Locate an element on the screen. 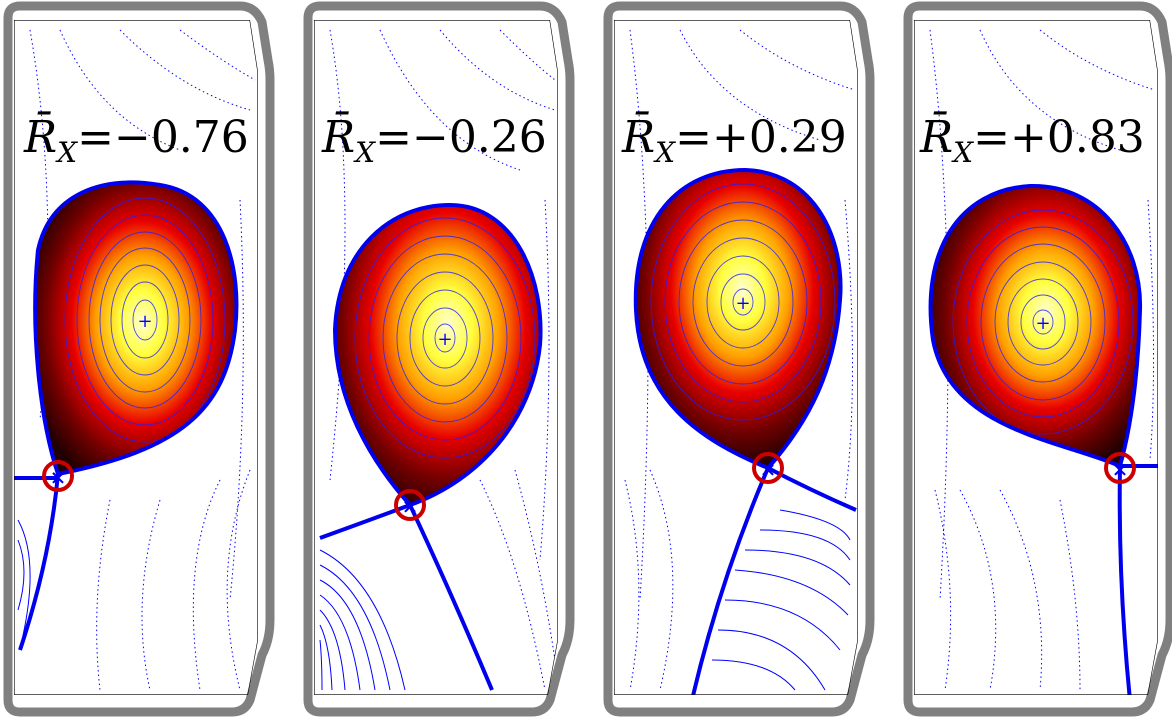 This screenshot has height=718, width=1172. panel-label: R̄X=−0.26 is located at coordinates (434, 139).